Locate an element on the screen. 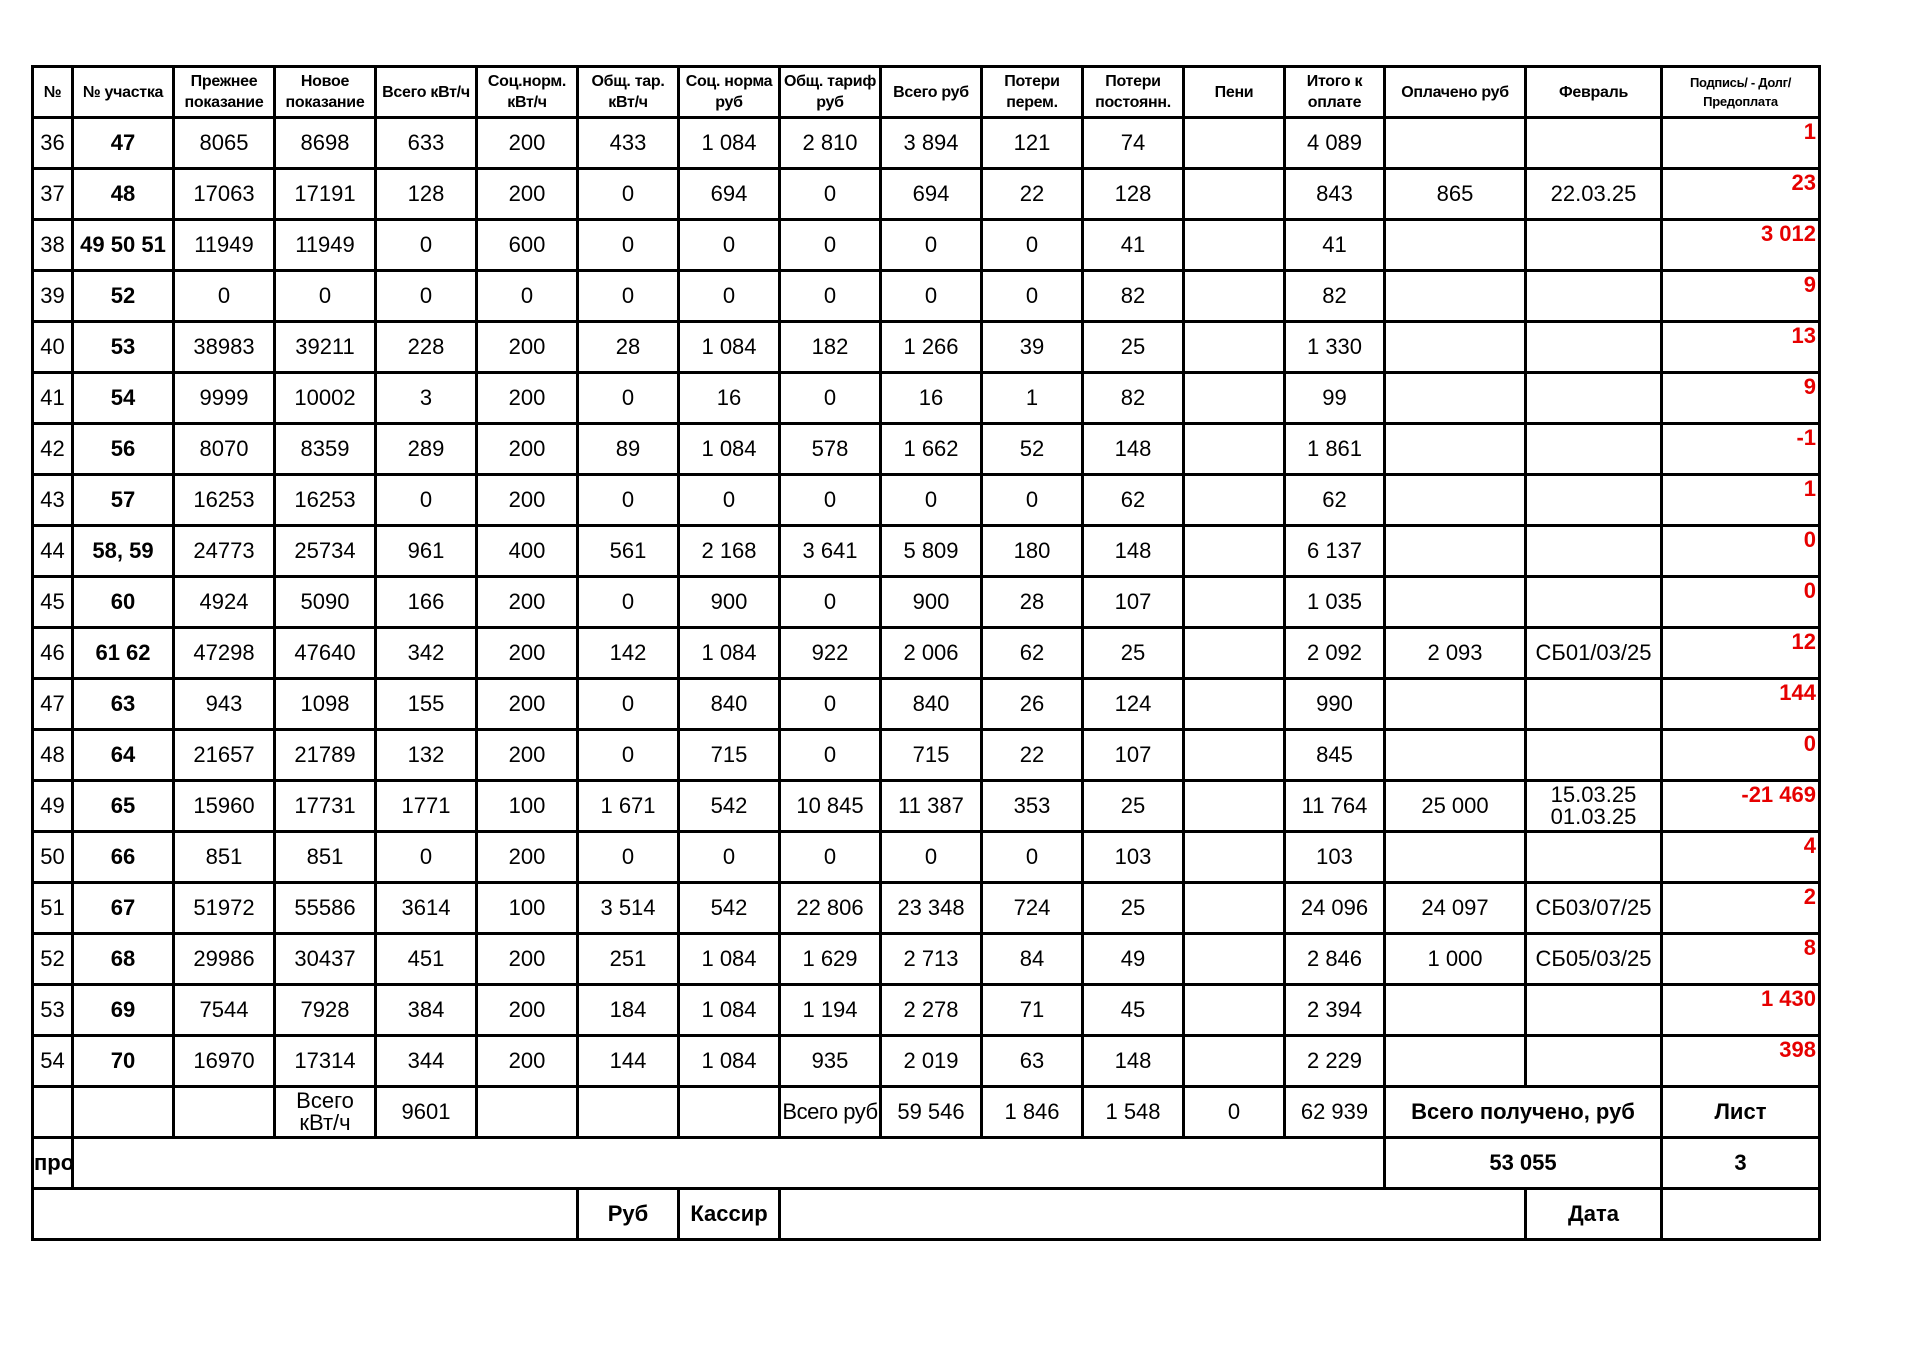 The width and height of the screenshot is (1920, 1357). cell-plot: 68 is located at coordinates (123, 959).